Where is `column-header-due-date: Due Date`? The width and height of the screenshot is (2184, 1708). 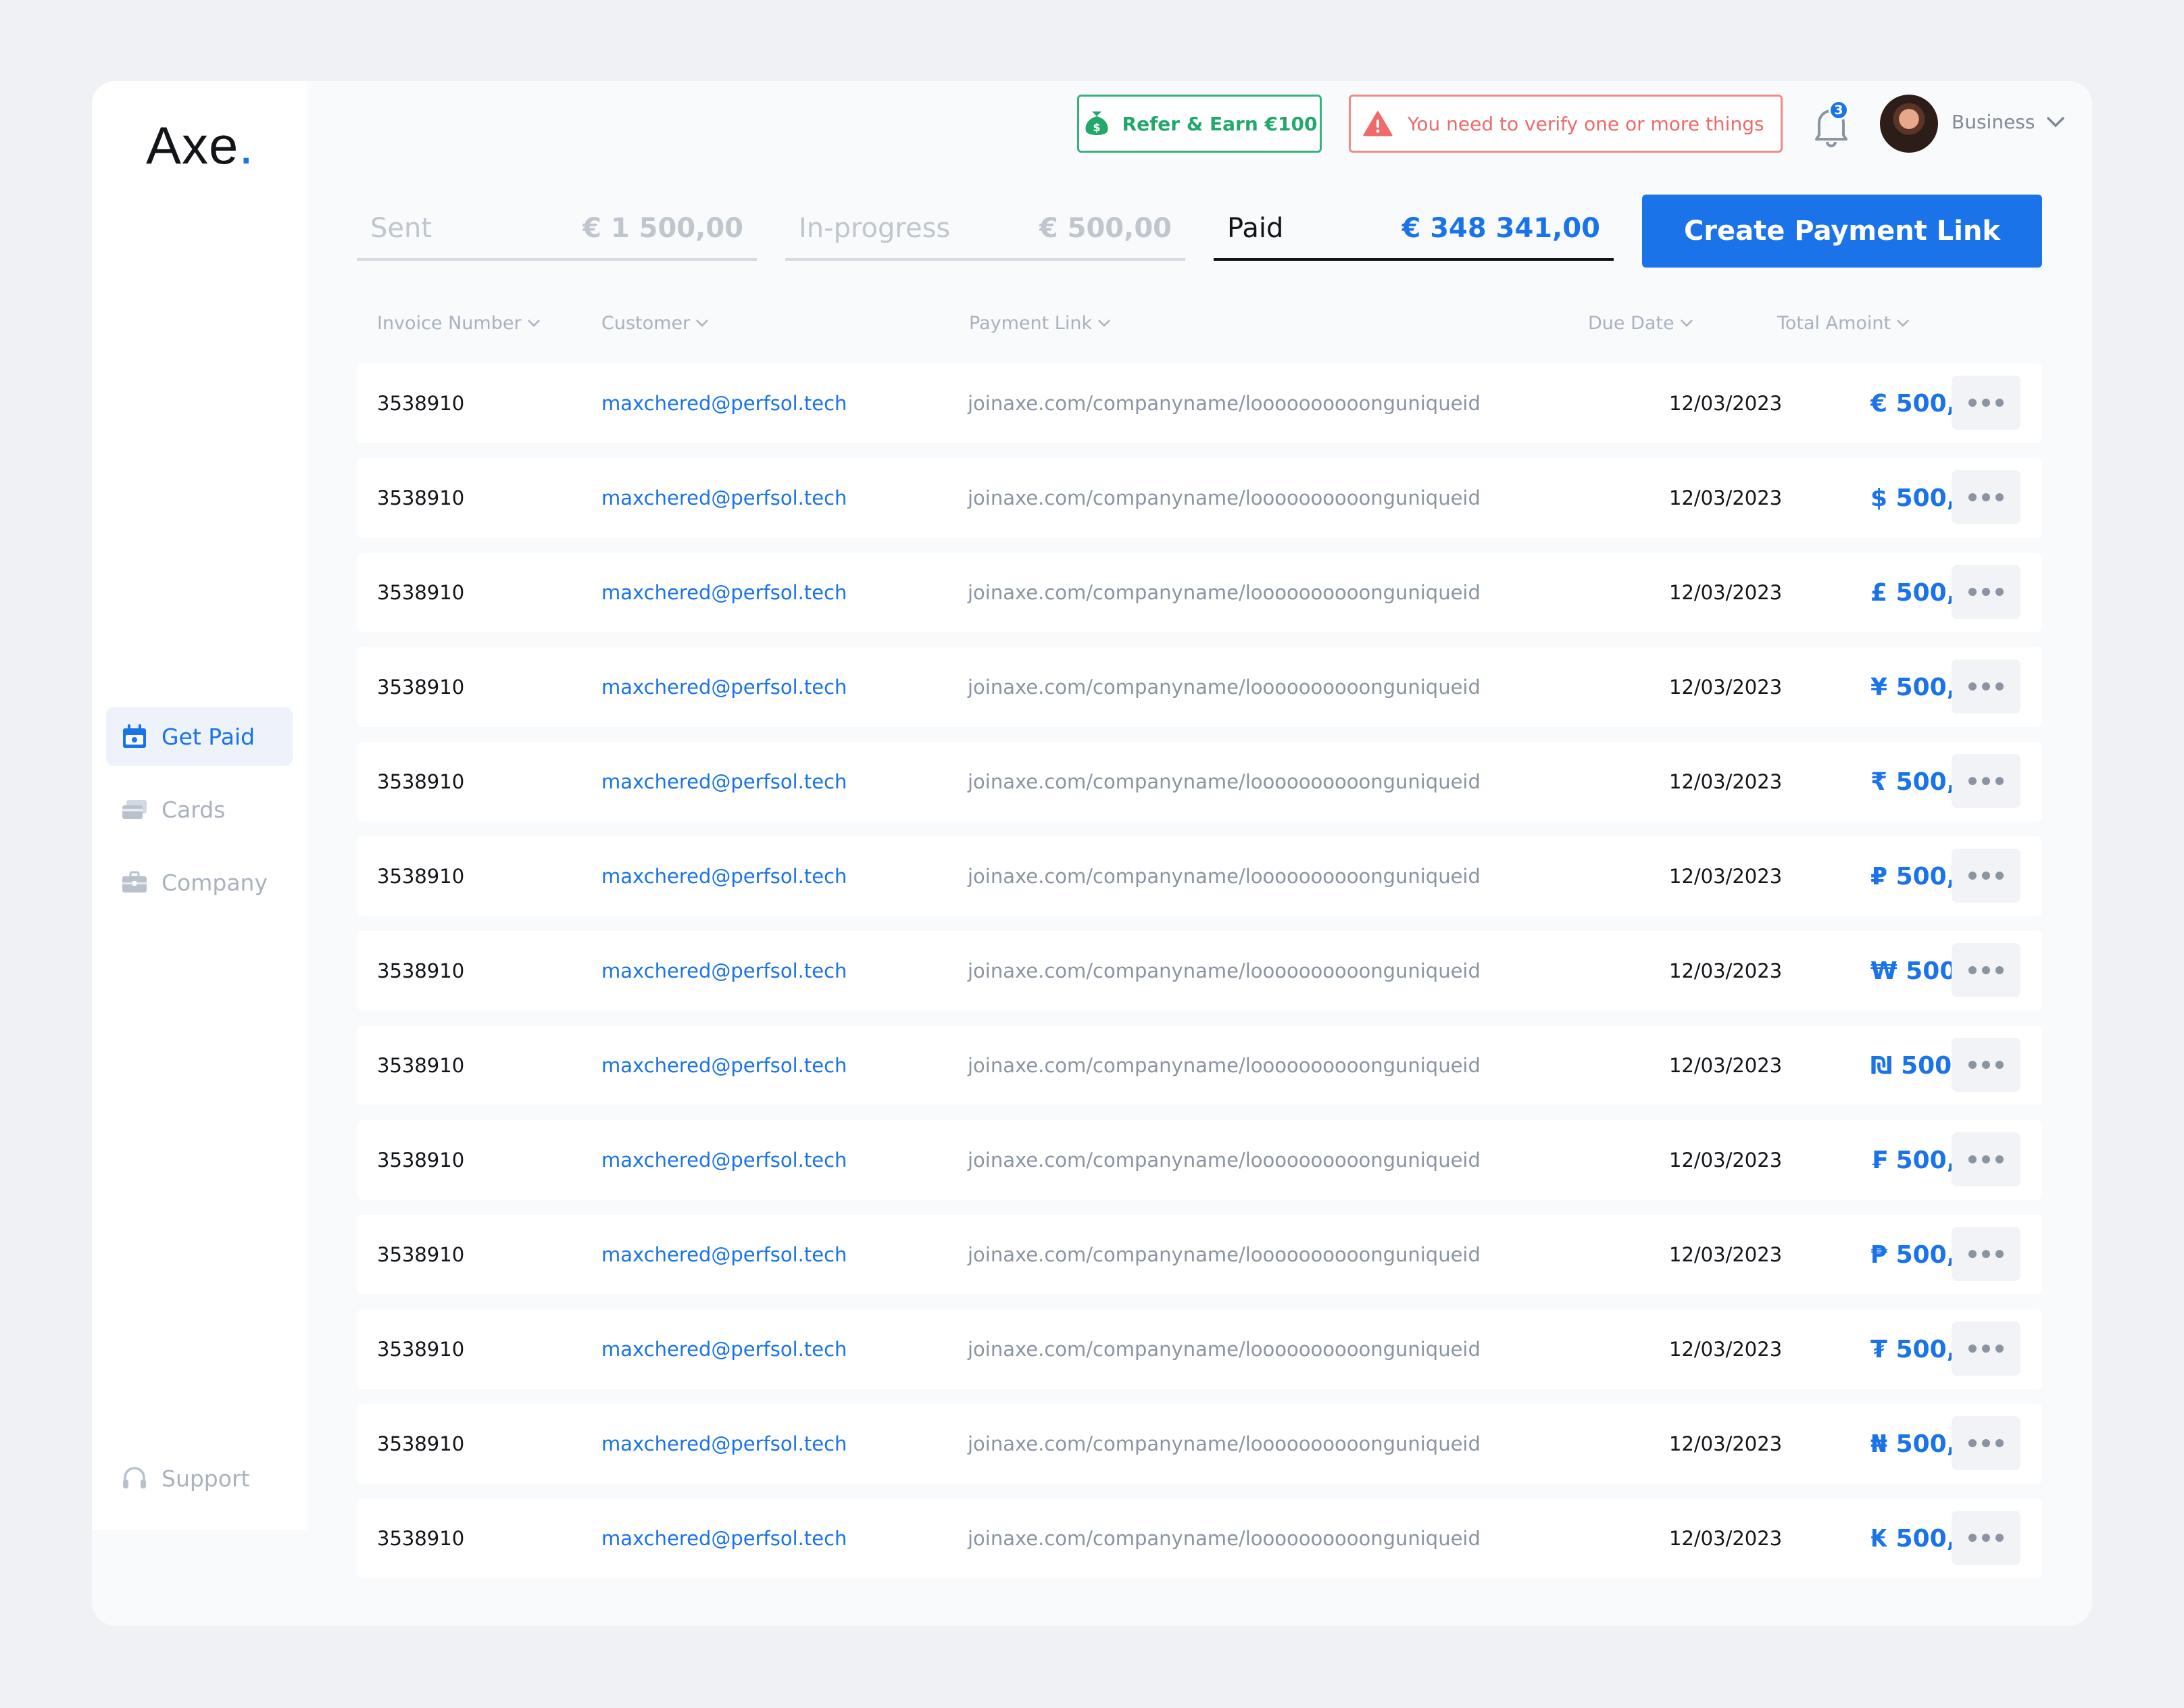
column-header-due-date: Due Date is located at coordinates (1641, 323).